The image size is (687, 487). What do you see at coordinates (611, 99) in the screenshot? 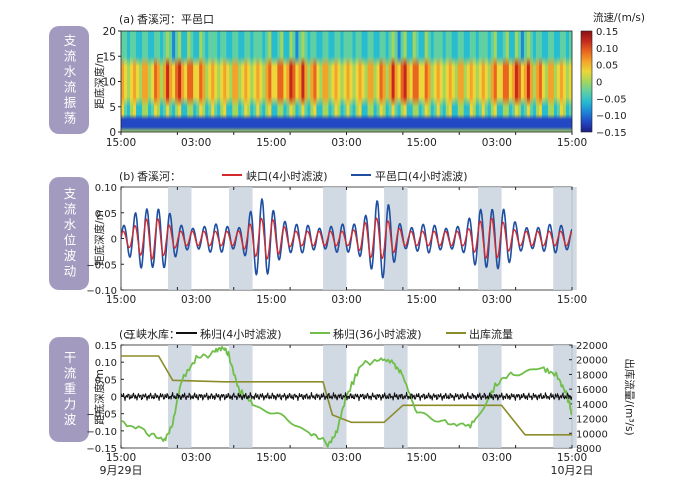
I see `colorbar-tick-label: −0.05` at bounding box center [611, 99].